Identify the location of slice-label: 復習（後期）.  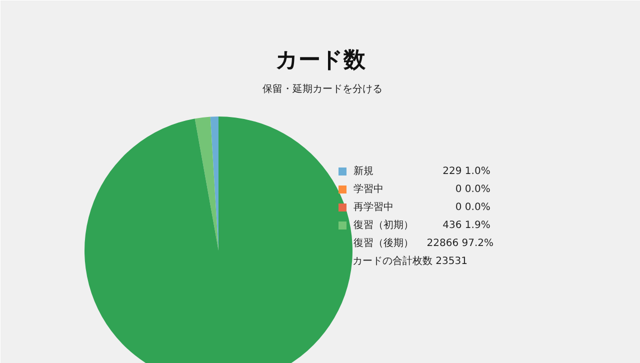
(384, 243).